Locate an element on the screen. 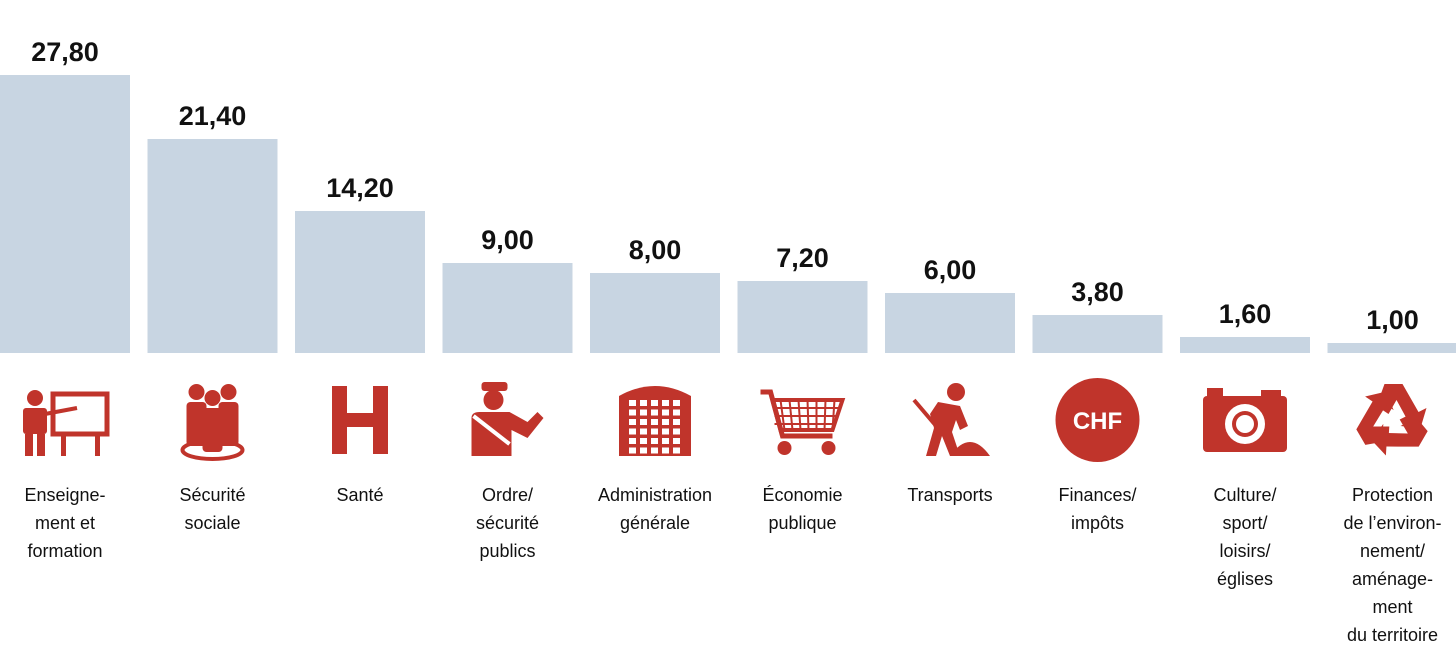 This screenshot has width=1456, height=649. bar-value-label-9: 1,60 is located at coordinates (1245, 314).